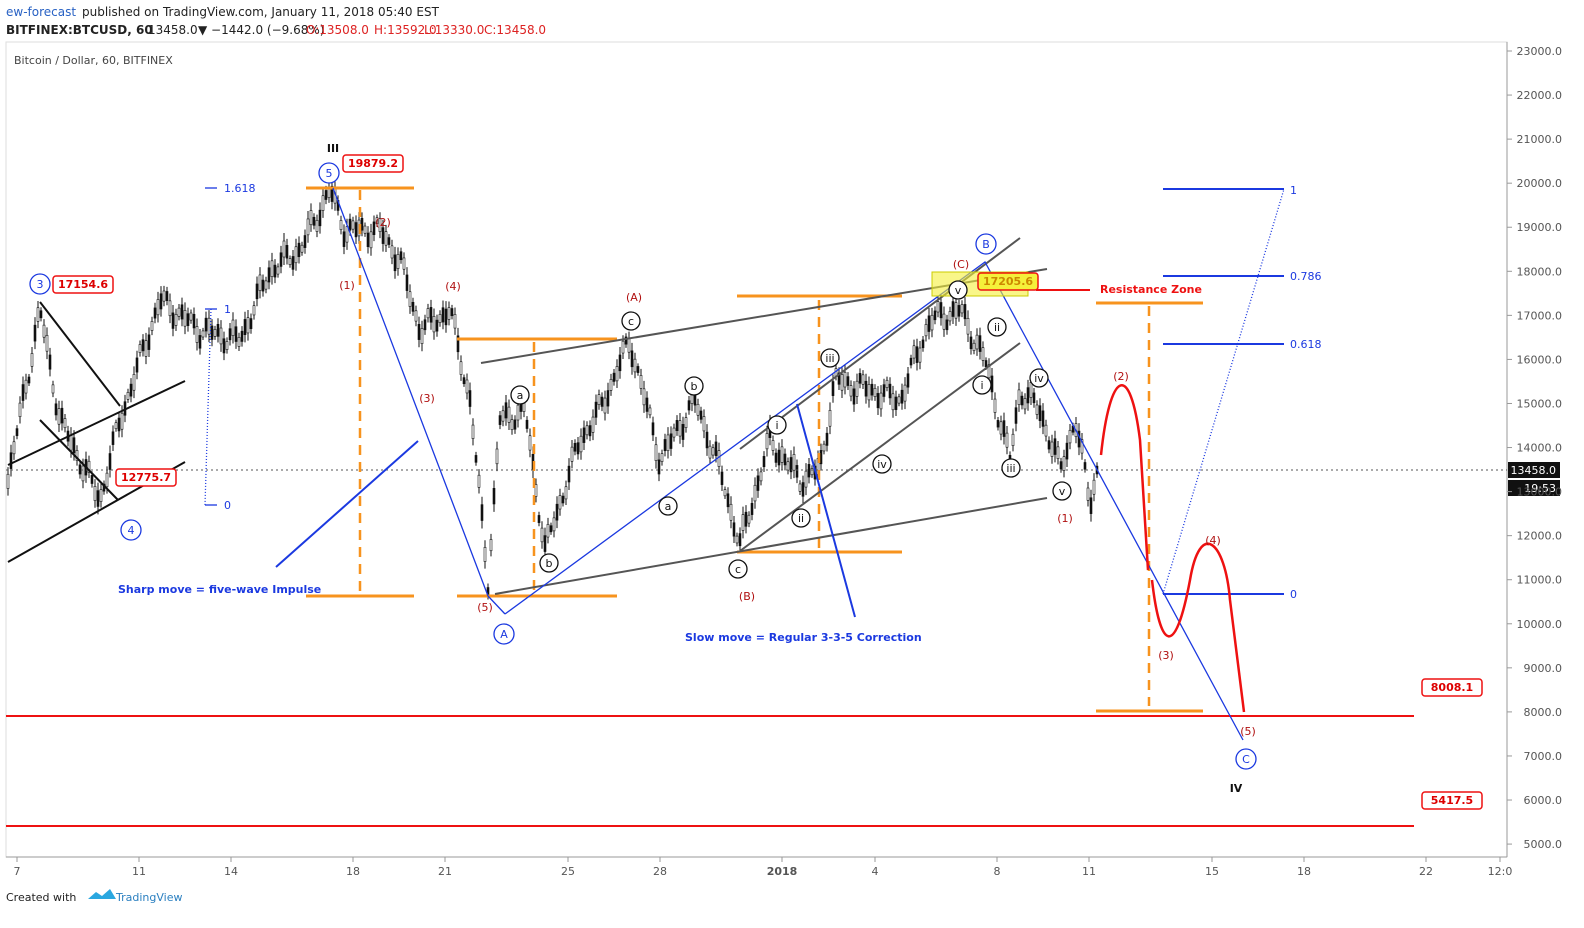 The width and height of the screenshot is (1584, 928). Describe the element at coordinates (1534, 488) in the screenshot. I see `countdown-tag` at that location.